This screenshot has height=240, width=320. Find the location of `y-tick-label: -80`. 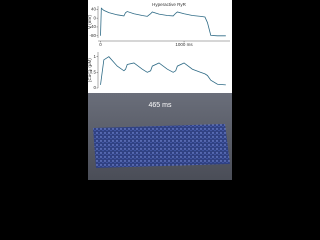

y-tick-label: -80 is located at coordinates (92, 35).